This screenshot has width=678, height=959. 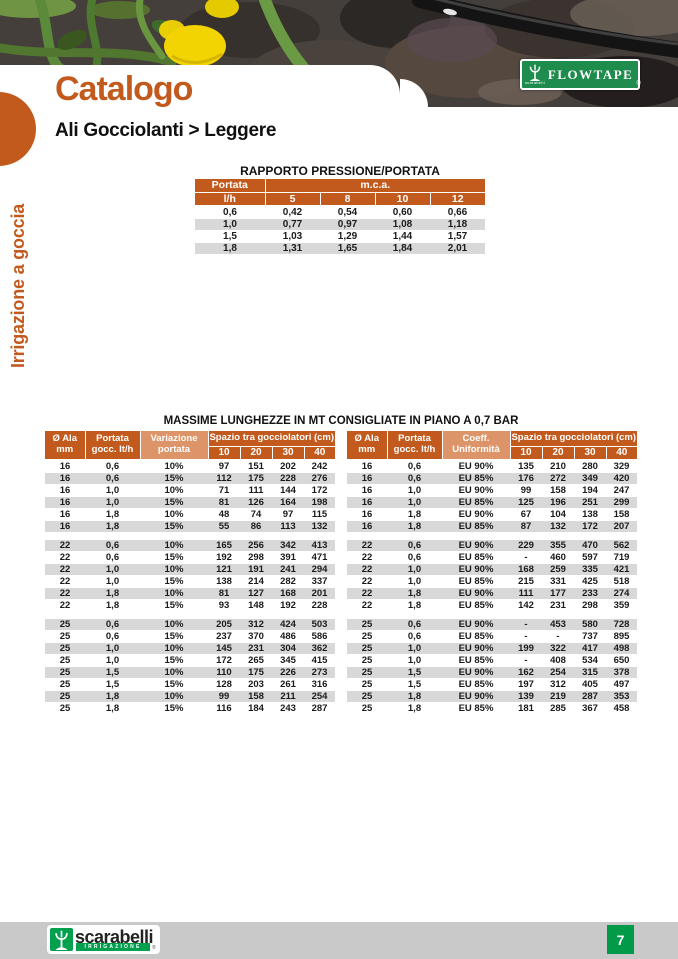 I want to click on table-row: 16 1,8 10% 48 74 97 115, so click(x=190, y=514).